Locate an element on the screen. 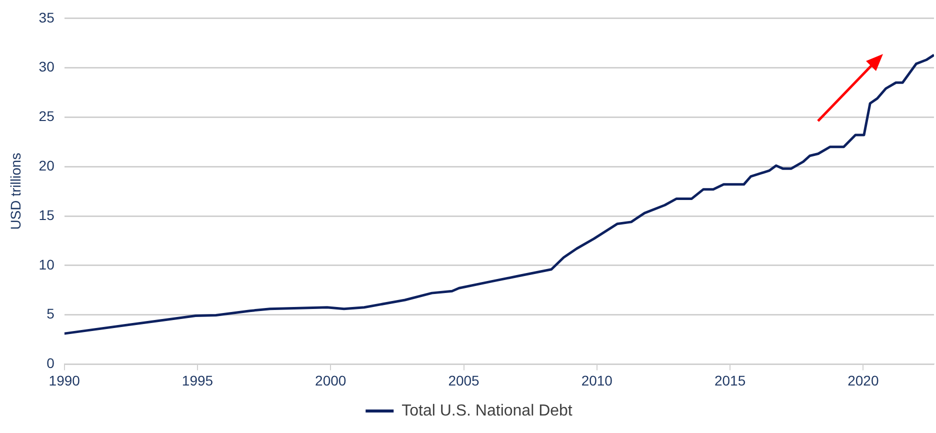 The width and height of the screenshot is (936, 433). y-tick-label: 25 is located at coordinates (46, 116).